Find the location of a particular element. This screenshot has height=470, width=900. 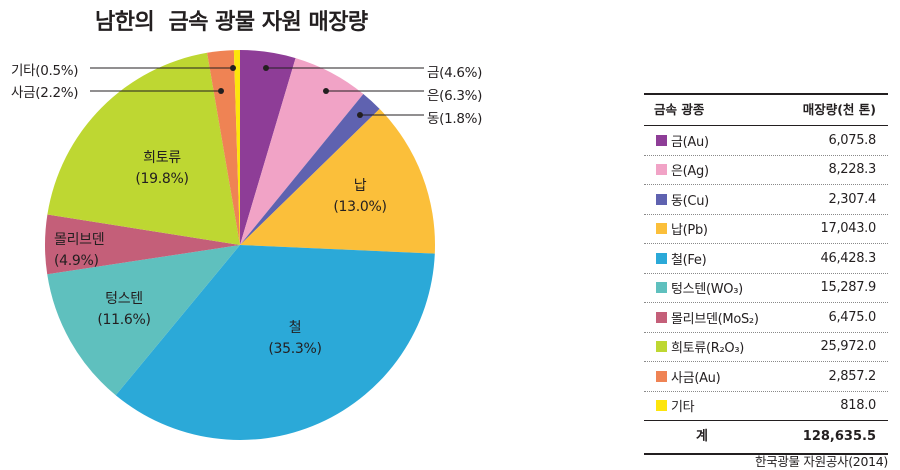

slice-label-tungsten: 텅스텐 (11.6%) is located at coordinates (124, 310).